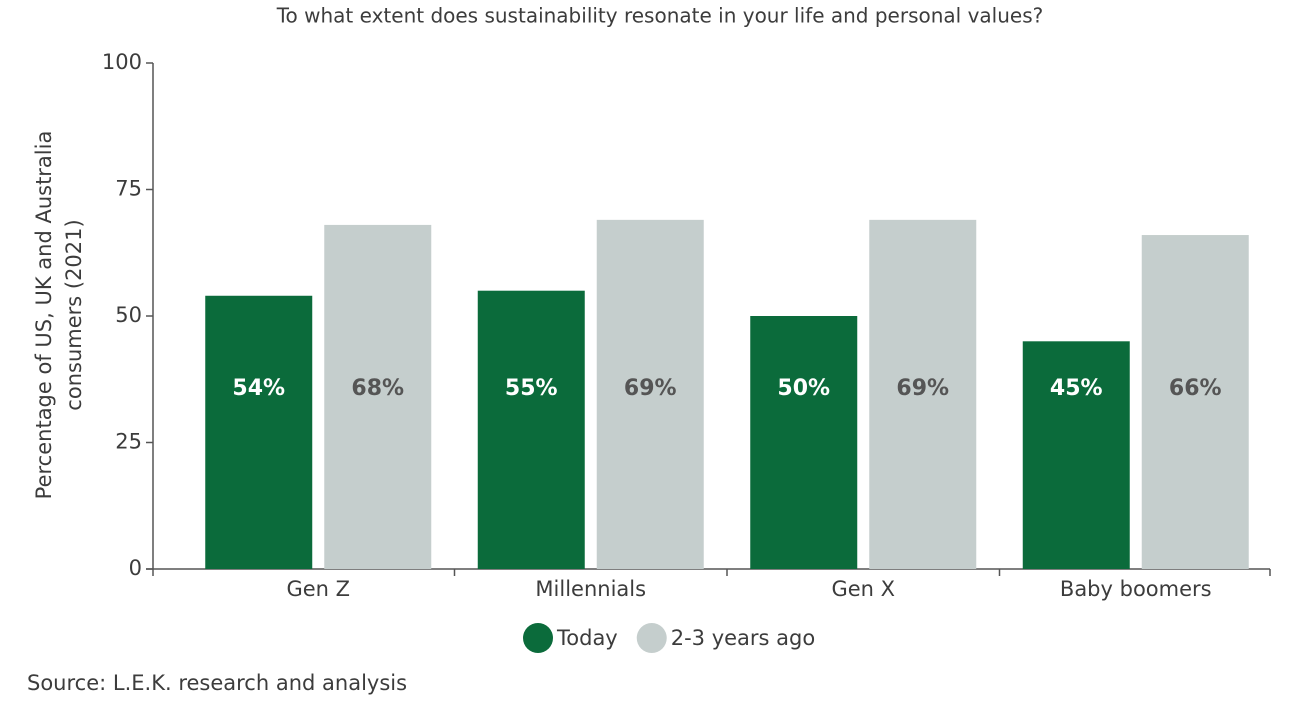 Image resolution: width=1300 pixels, height=702 pixels. Describe the element at coordinates (135, 568) in the screenshot. I see `y-tick-label: 0` at that location.